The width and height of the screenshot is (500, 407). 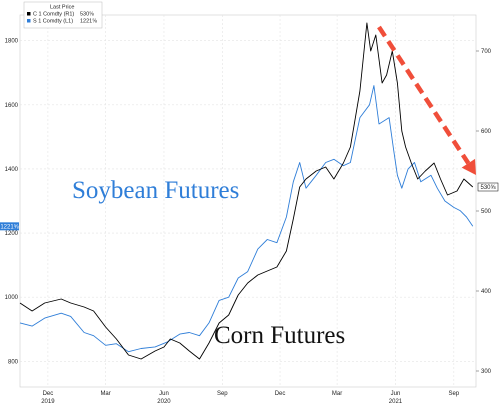 I want to click on left-tick-label: 800, so click(x=13, y=362).